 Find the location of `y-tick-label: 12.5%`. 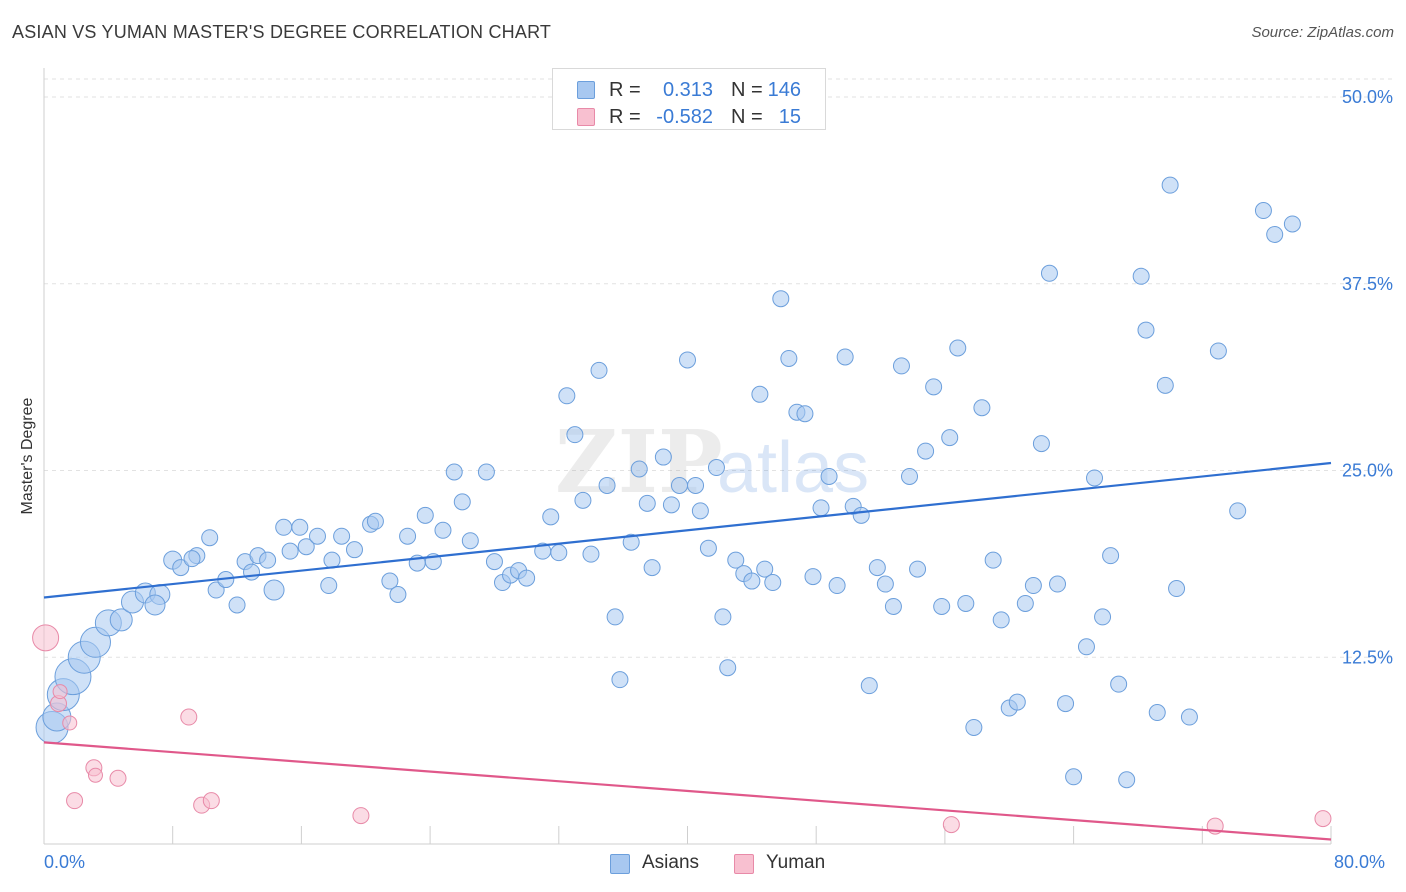

y-tick-label: 12.5% is located at coordinates (1367, 657).